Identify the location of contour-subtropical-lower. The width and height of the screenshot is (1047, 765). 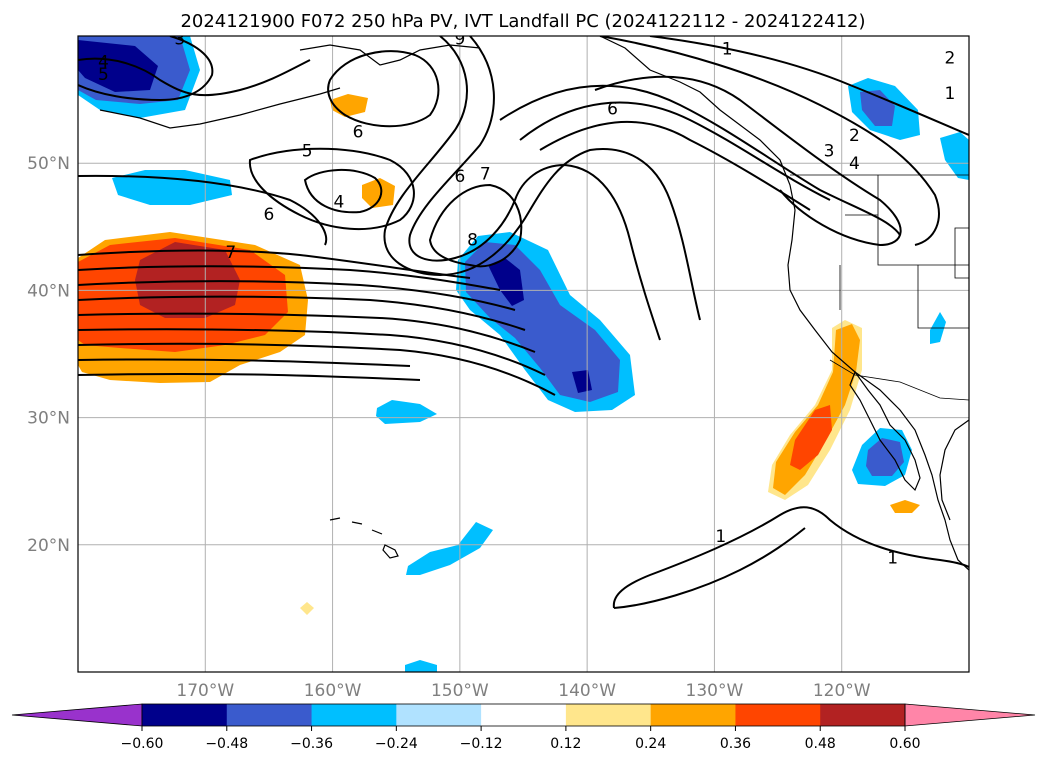
(709, 568).